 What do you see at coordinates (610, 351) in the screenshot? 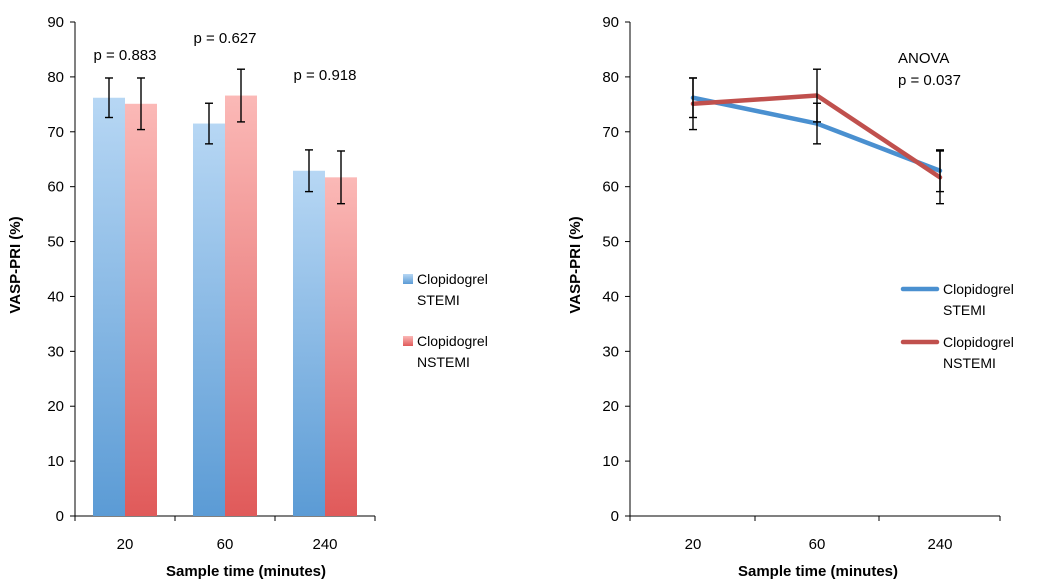
I see `line-chart-ytick-label: 30` at bounding box center [610, 351].